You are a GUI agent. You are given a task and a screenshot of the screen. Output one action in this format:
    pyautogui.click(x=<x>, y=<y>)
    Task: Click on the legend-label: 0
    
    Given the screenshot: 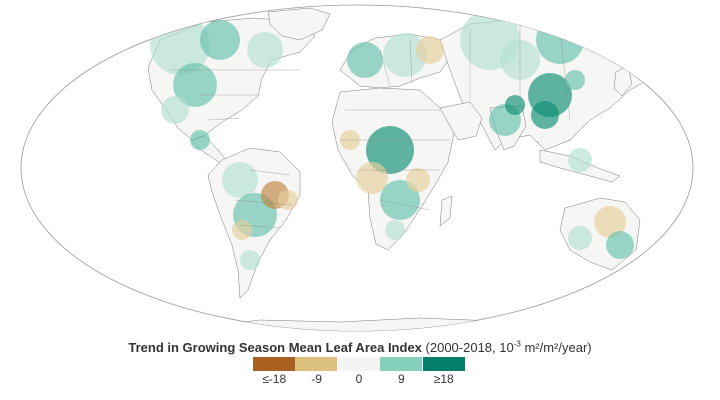 What is the action you would take?
    pyautogui.click(x=359, y=379)
    